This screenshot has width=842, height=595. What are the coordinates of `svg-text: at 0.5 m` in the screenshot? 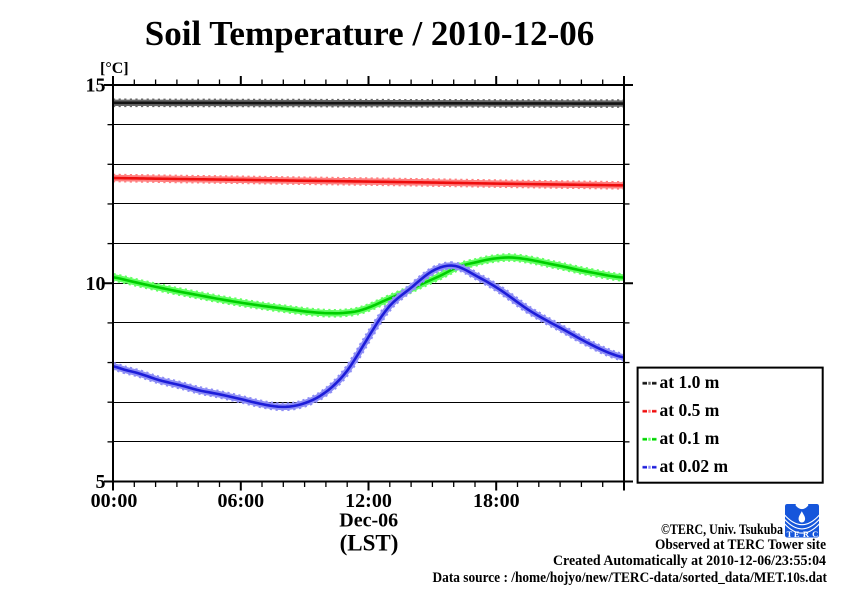 It's located at (690, 410).